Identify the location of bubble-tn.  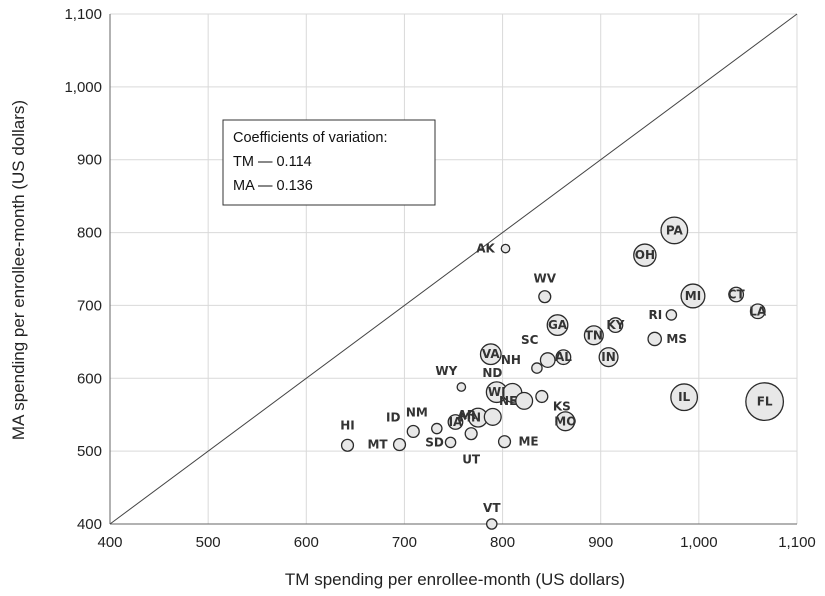
(593, 335).